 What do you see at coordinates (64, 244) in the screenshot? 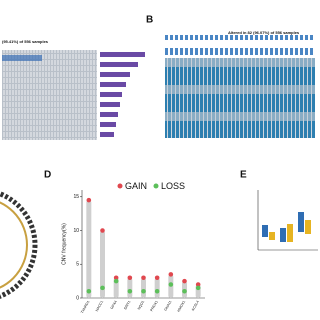
I see `y-axis-label: CNV frequency(%)` at bounding box center [64, 244].